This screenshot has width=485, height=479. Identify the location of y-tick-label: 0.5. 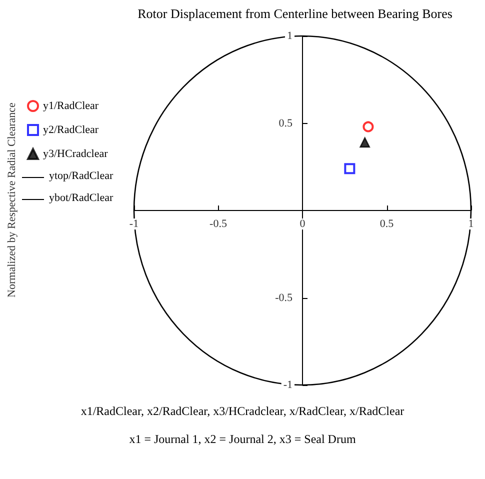
(285, 123).